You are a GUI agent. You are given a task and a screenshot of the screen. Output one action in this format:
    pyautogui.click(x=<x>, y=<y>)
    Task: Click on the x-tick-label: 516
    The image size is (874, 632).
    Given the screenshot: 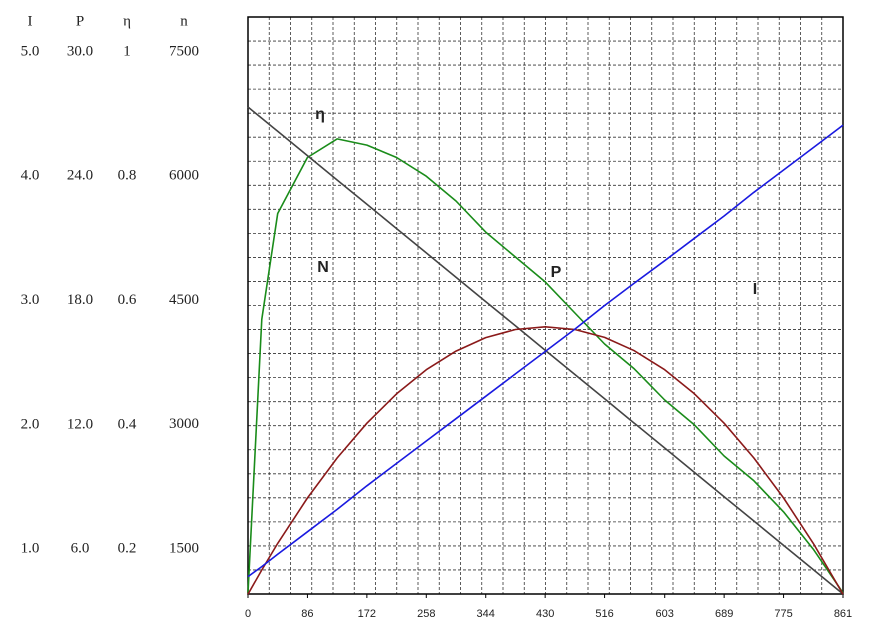 What is the action you would take?
    pyautogui.click(x=604, y=614)
    